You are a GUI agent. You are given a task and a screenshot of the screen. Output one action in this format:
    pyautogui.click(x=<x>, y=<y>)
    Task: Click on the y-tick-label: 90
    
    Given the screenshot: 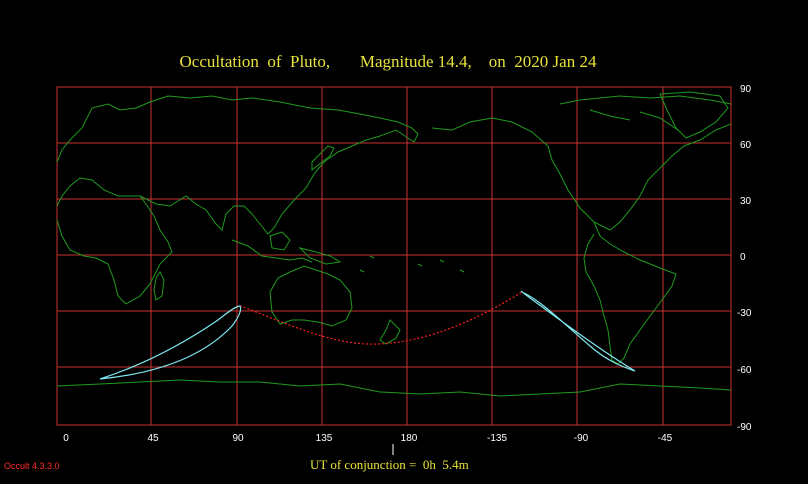 What is the action you would take?
    pyautogui.click(x=746, y=89)
    